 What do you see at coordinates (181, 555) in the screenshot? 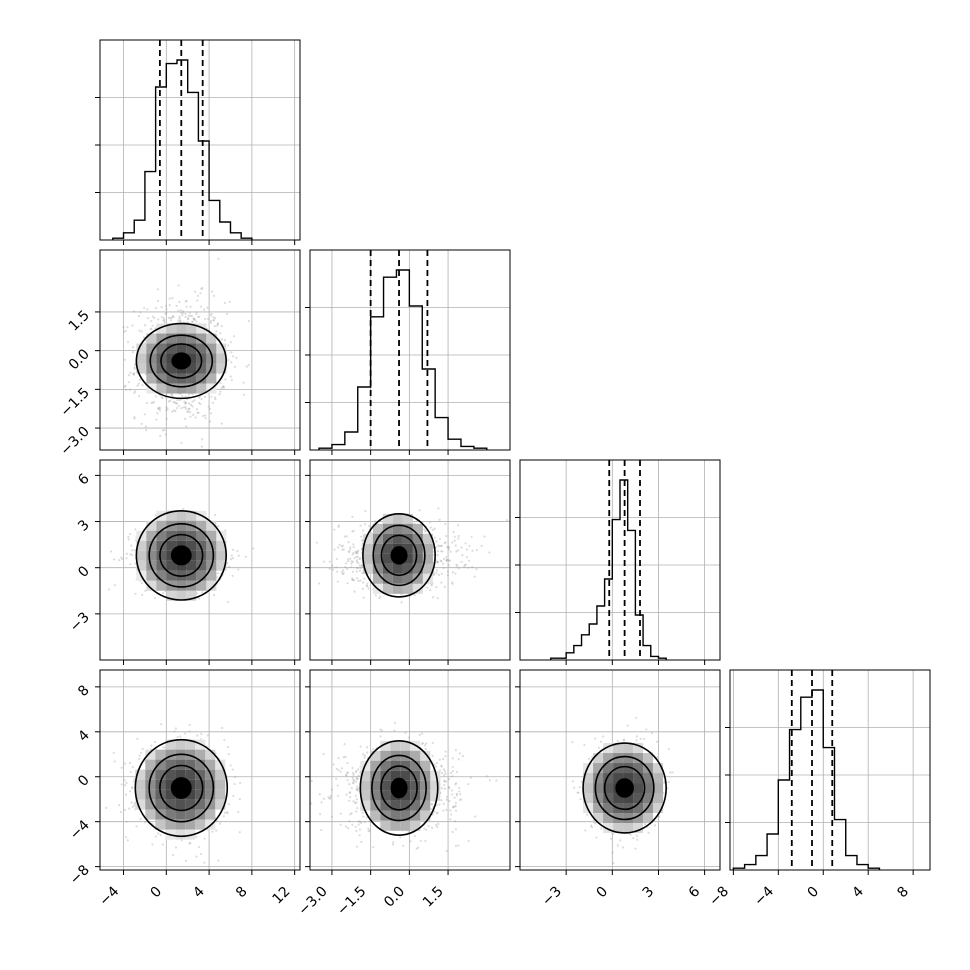
I see `panel-content` at bounding box center [181, 555].